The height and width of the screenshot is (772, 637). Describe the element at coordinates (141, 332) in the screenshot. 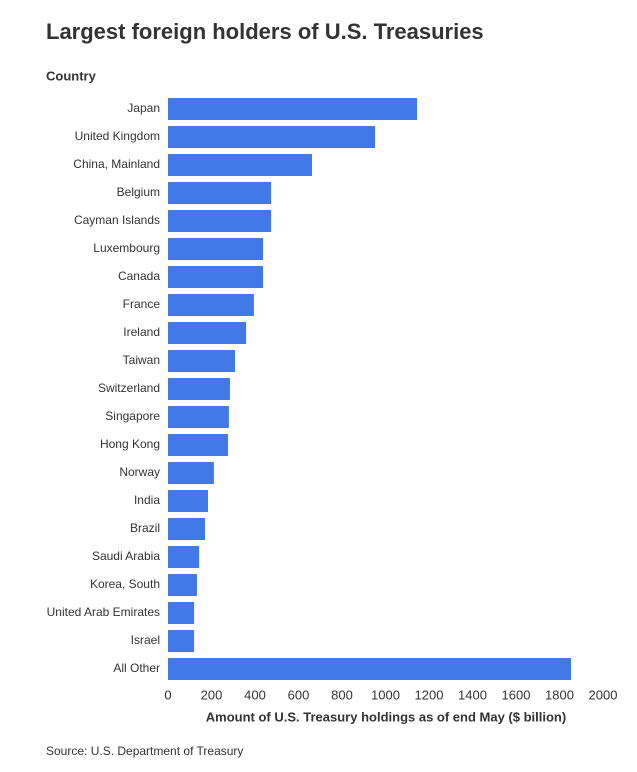

I see `y-tick-label: Ireland` at that location.